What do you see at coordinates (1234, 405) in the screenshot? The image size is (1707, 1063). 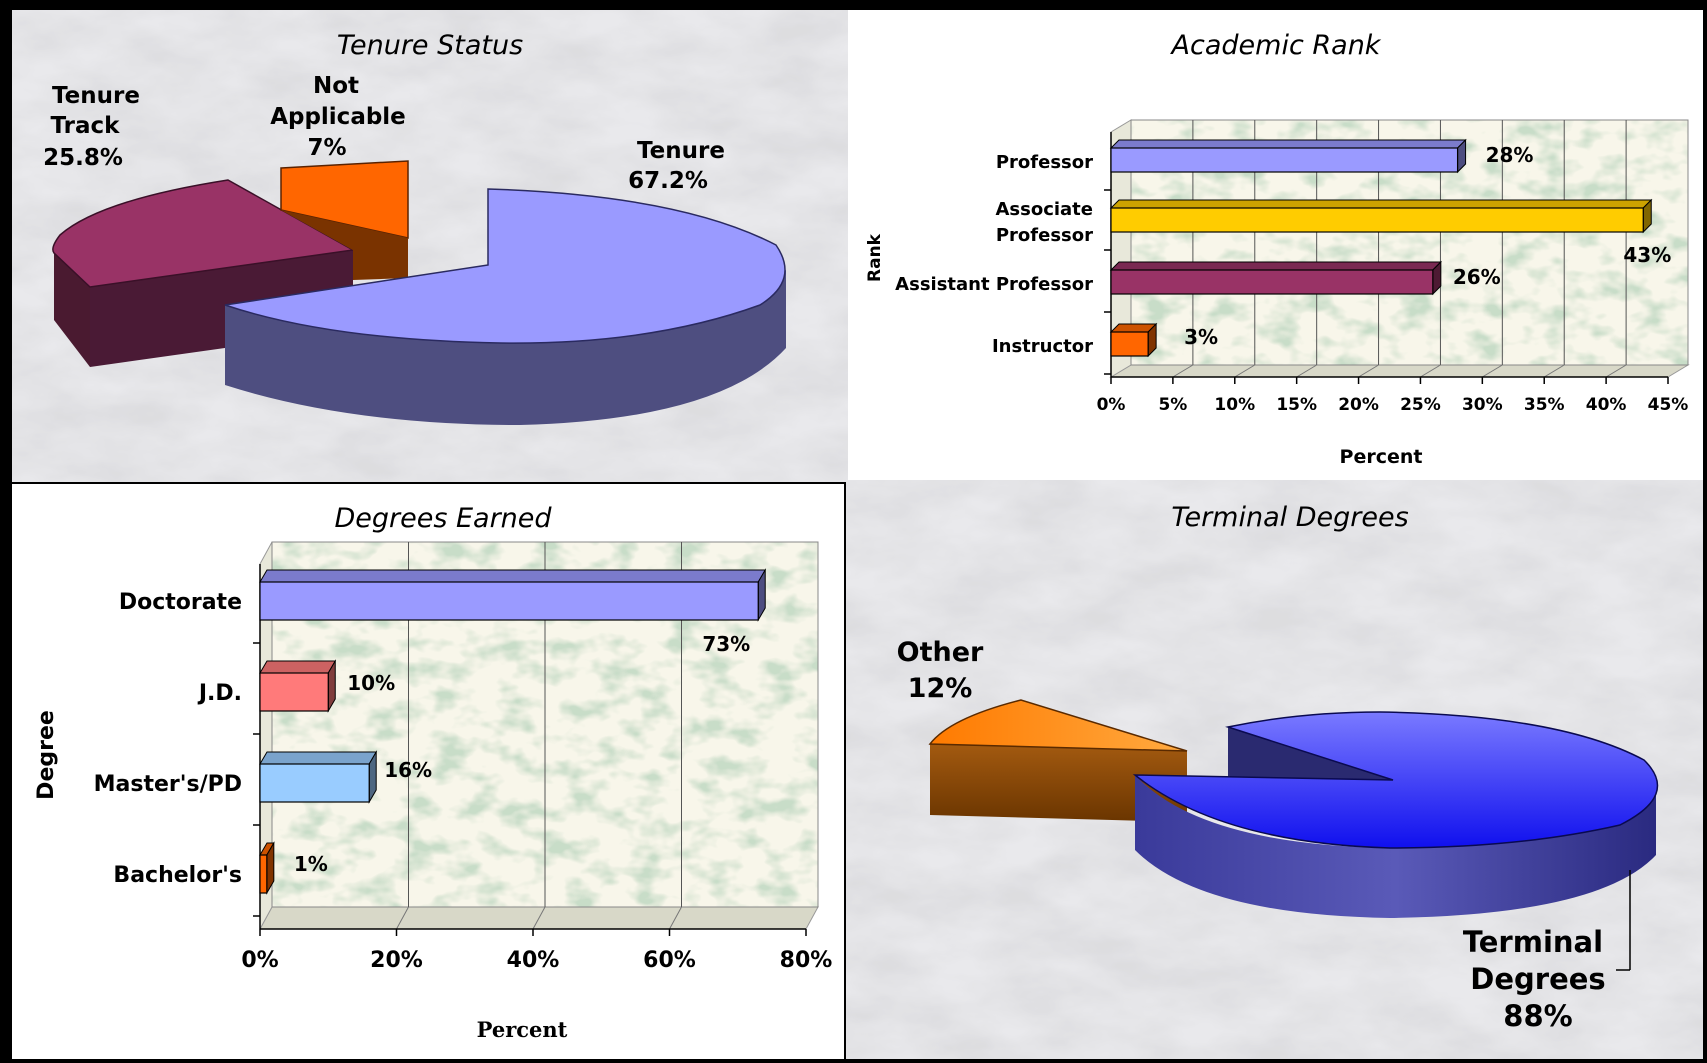 I see `x-tick-label: 10%` at bounding box center [1234, 405].